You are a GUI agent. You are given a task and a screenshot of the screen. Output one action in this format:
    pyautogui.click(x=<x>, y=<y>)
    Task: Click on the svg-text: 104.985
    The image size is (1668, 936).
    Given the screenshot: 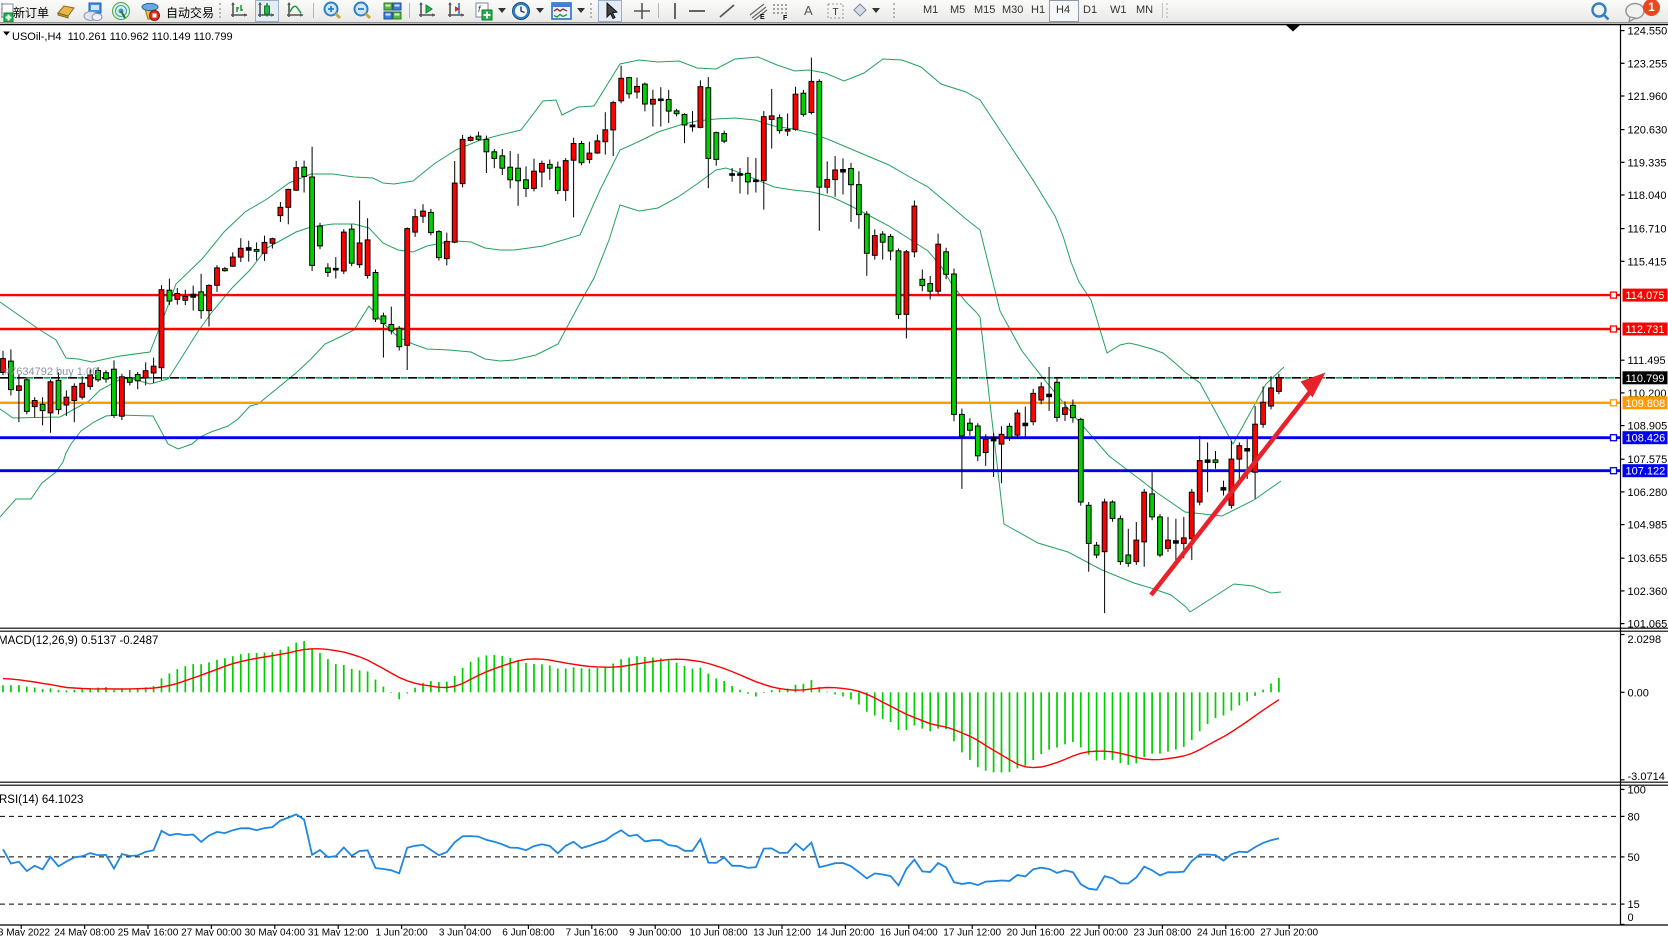 What is the action you would take?
    pyautogui.click(x=1648, y=526)
    